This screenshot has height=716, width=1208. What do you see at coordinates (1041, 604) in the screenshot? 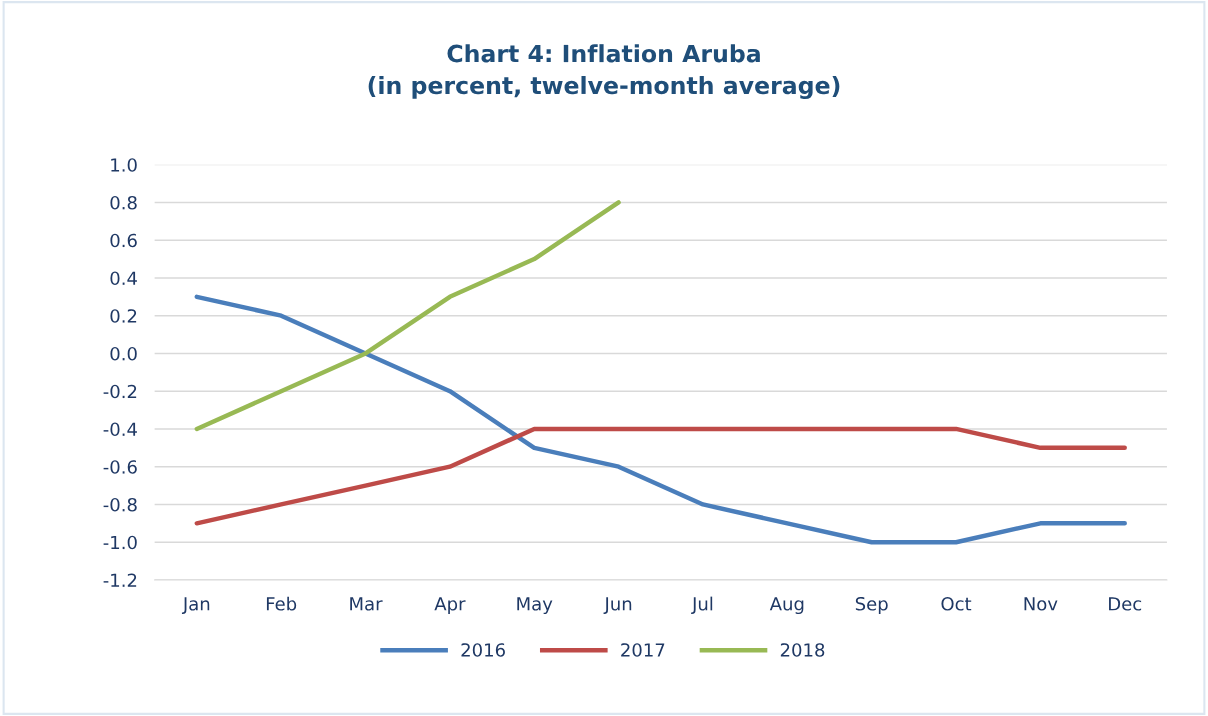
I see `x-tick-label: Nov` at bounding box center [1041, 604].